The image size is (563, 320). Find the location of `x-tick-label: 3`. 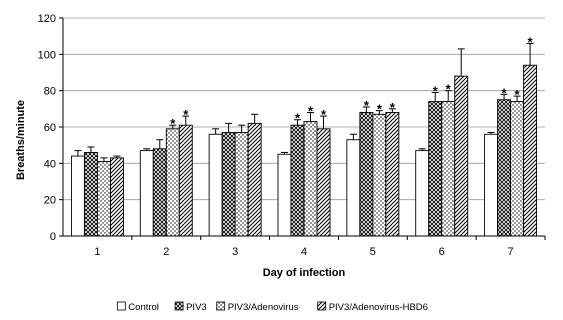

x-tick-label: 3 is located at coordinates (235, 252).